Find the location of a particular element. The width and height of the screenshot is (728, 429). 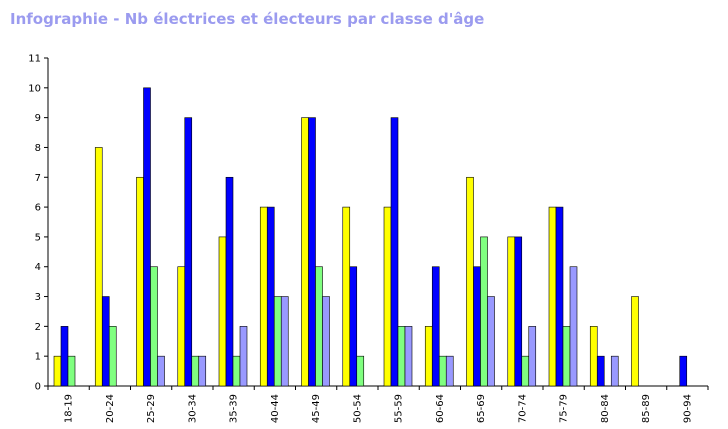

y-tick-label: 10 is located at coordinates (34, 88).